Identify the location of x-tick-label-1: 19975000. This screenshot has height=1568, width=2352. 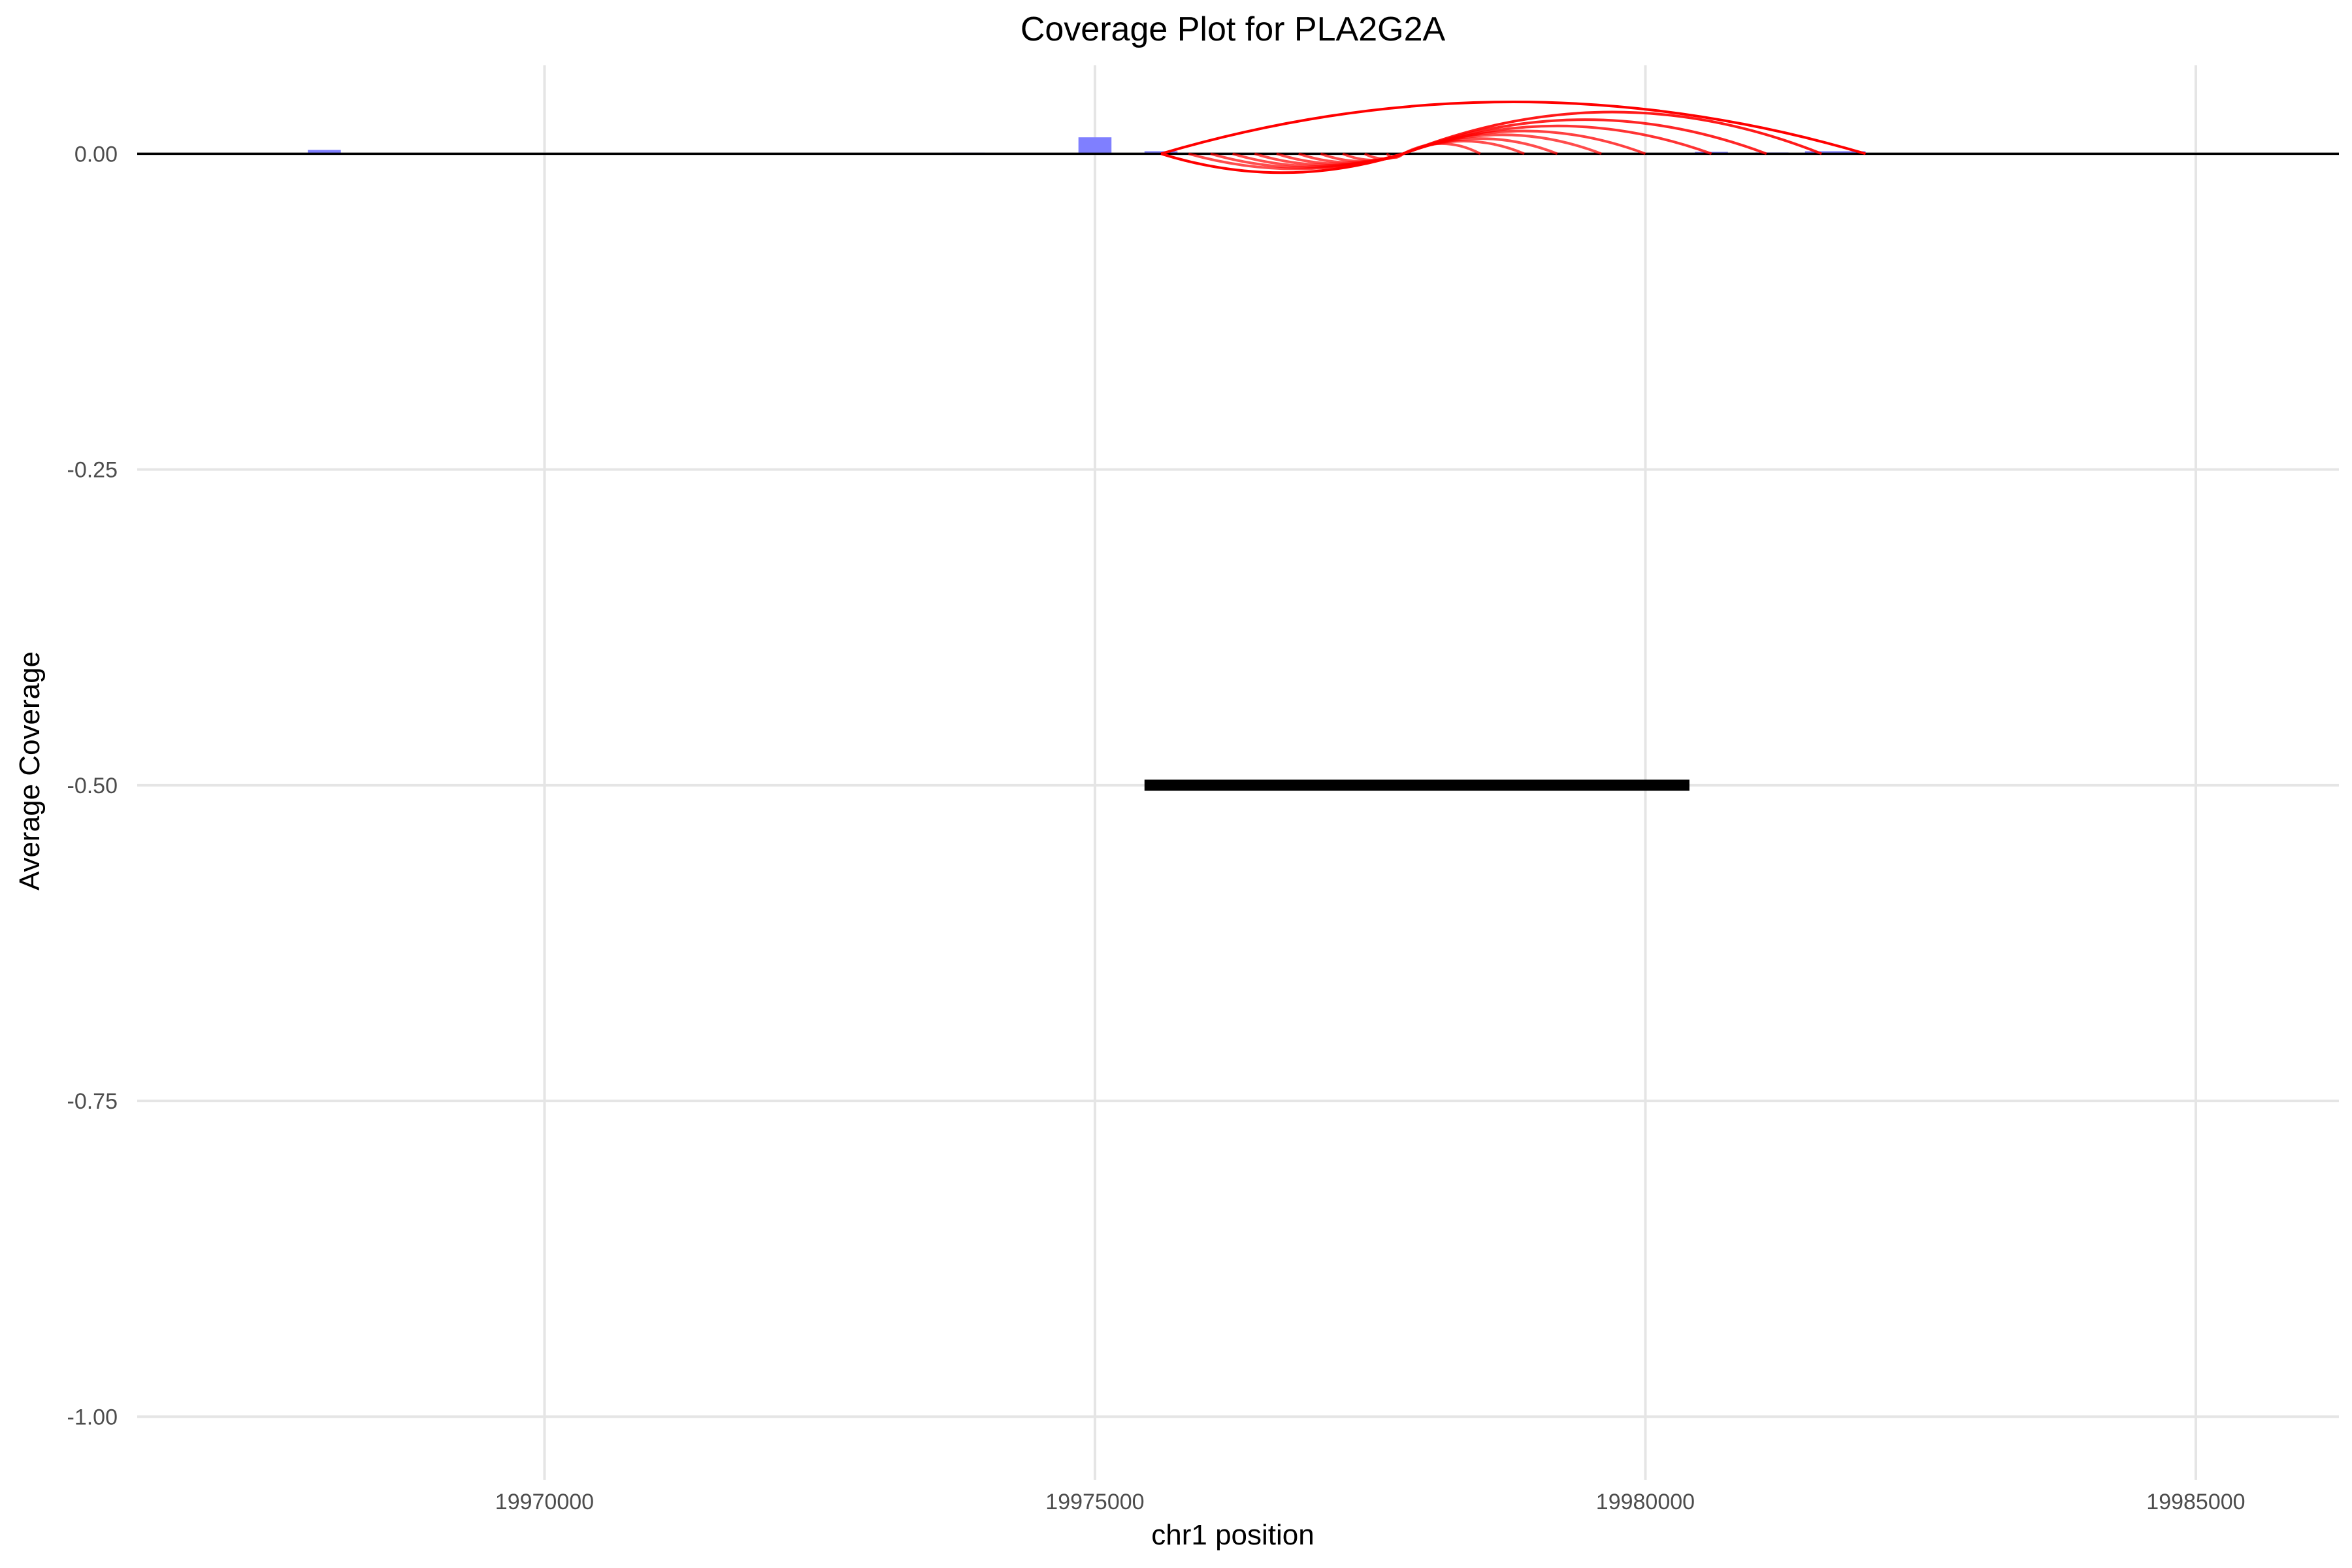
(1094, 1502).